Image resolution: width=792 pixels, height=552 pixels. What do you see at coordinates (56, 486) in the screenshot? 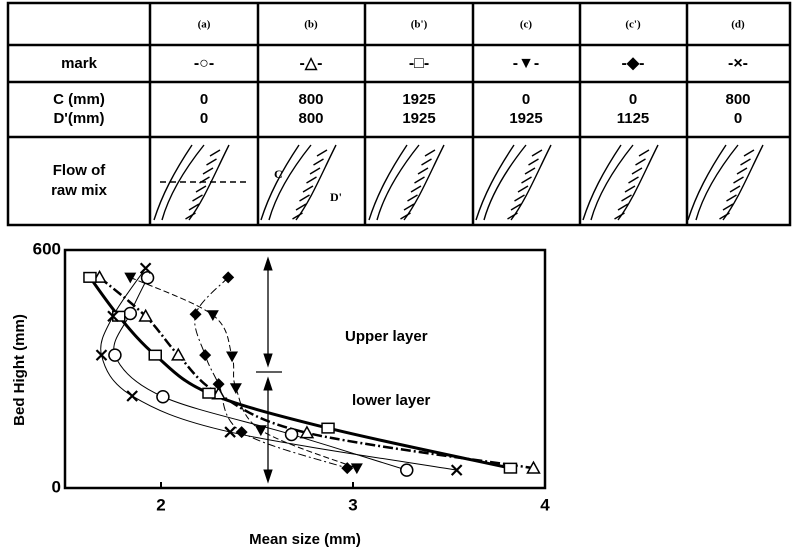
I see `y-tick-label: 0` at bounding box center [56, 486].